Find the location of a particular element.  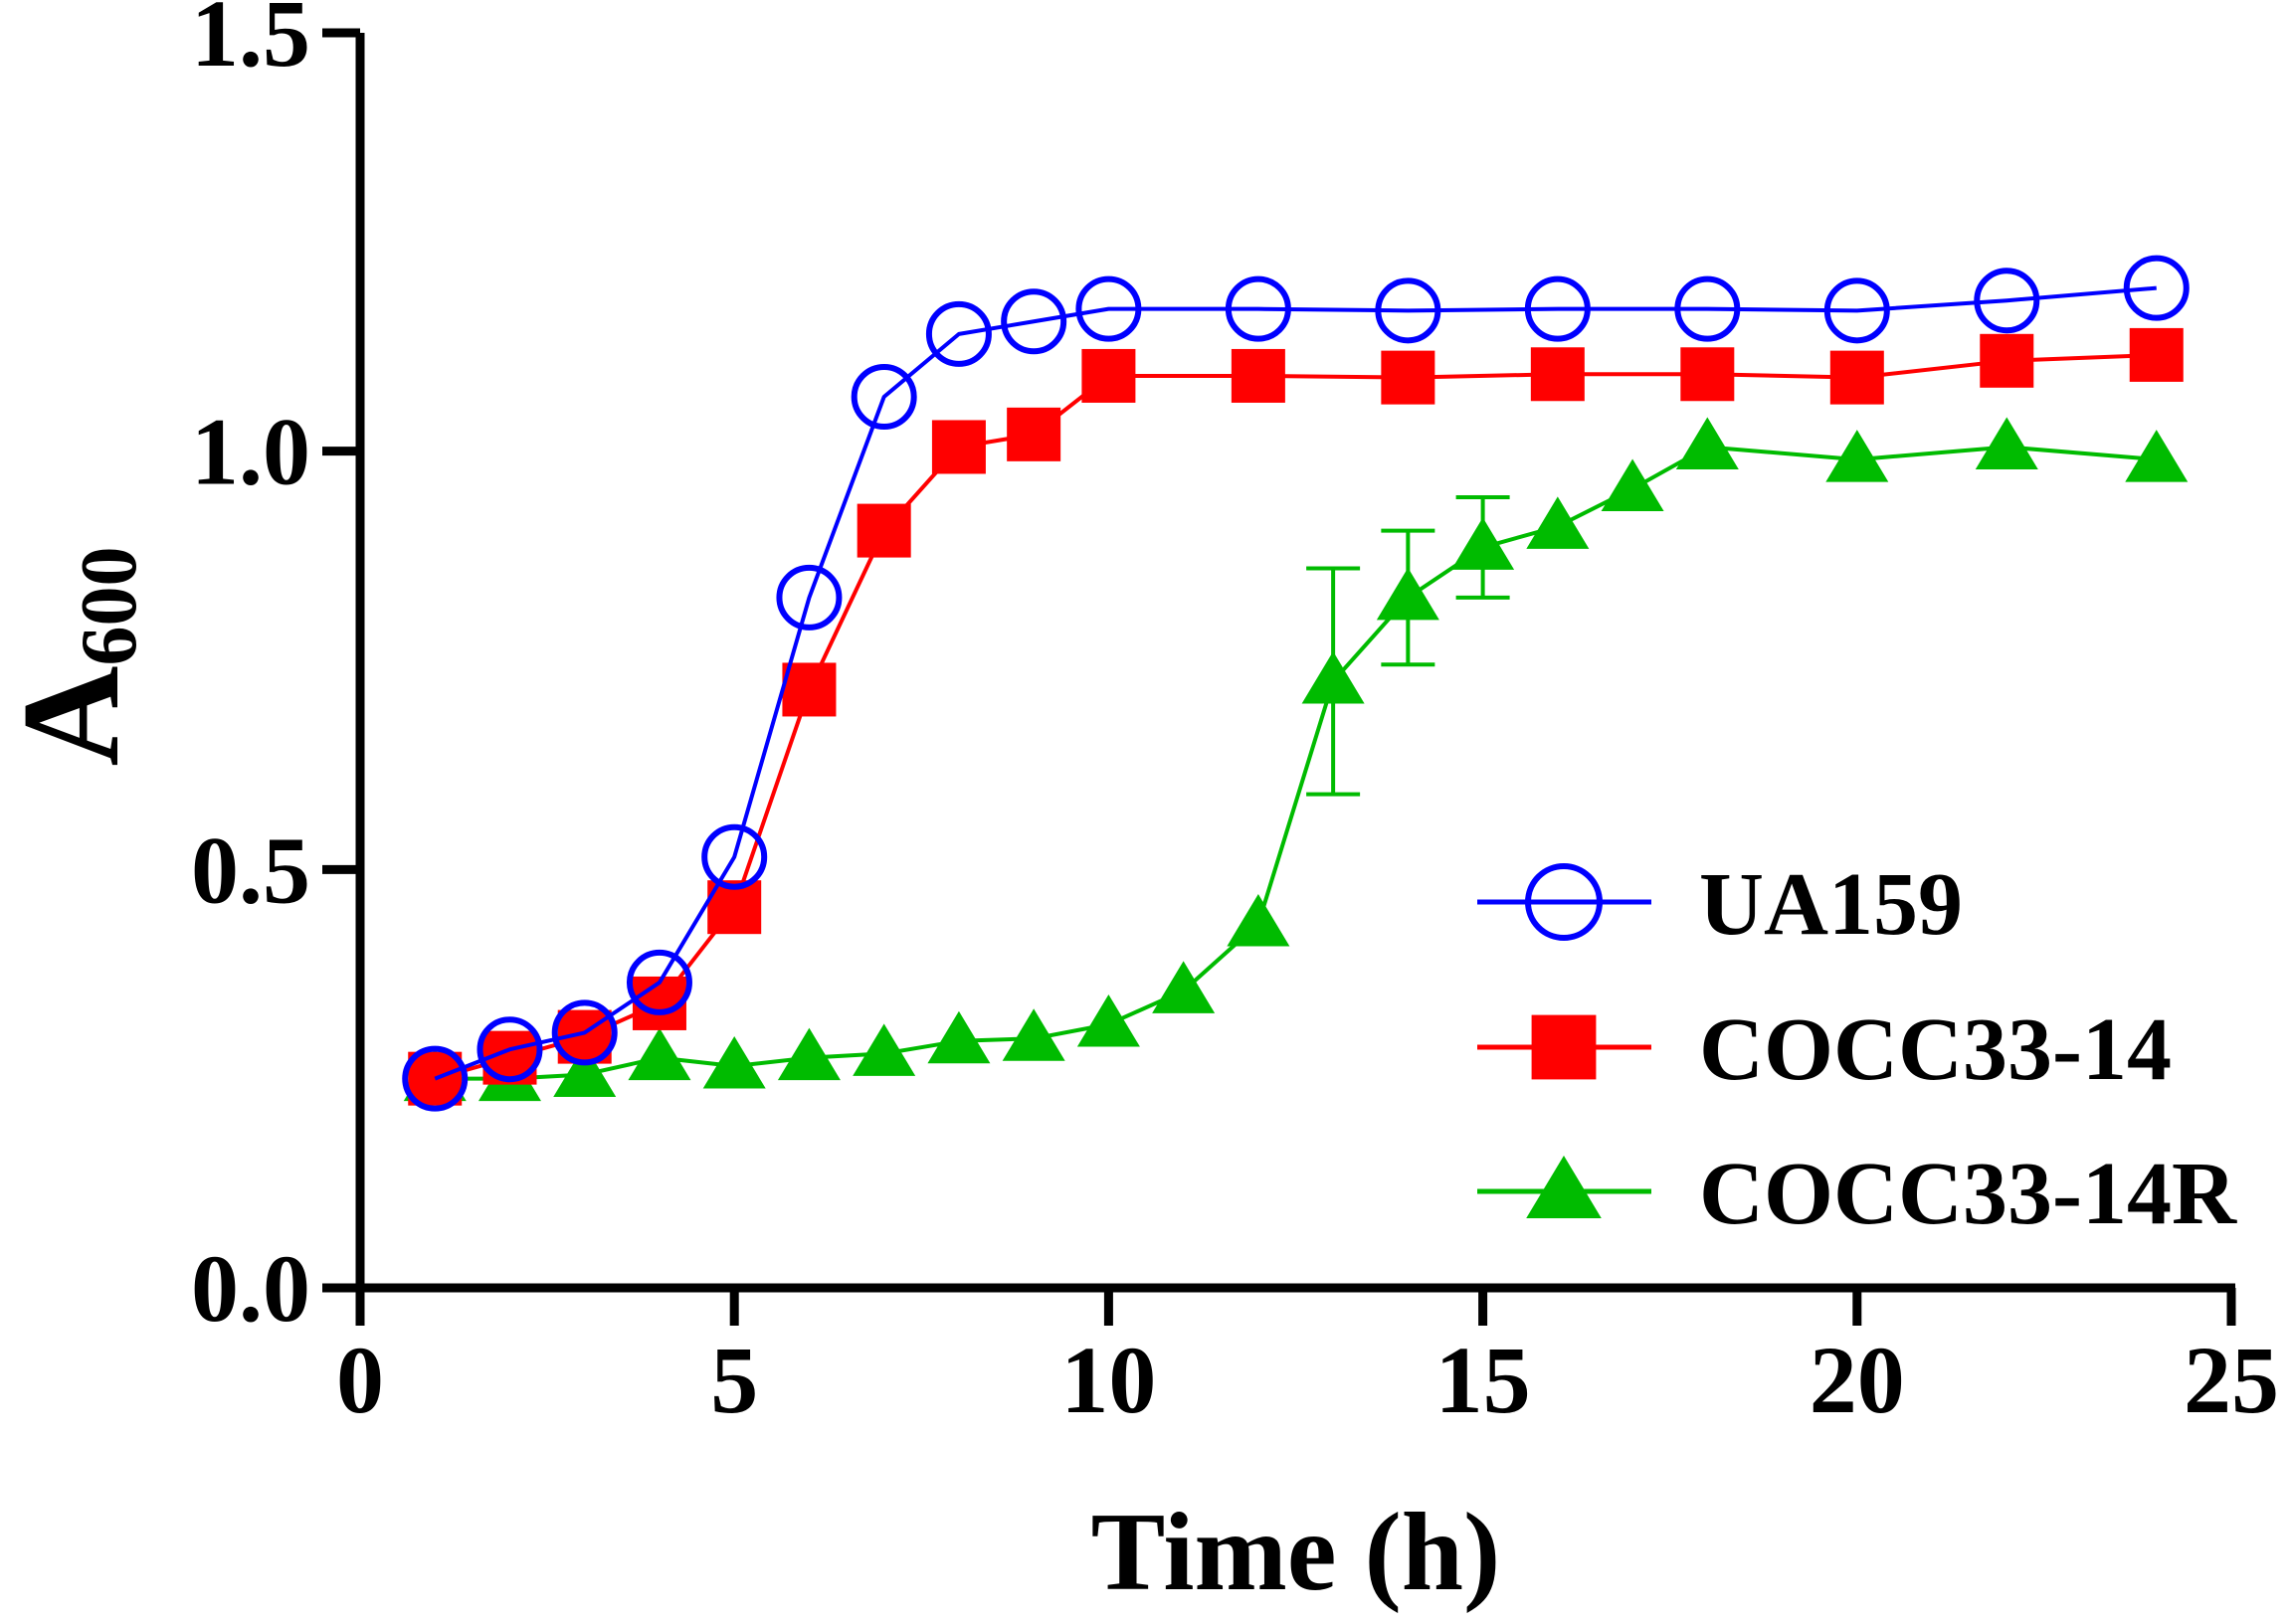

legend-item-cocc33-14r: COCC33-14R is located at coordinates (1857, 1194).